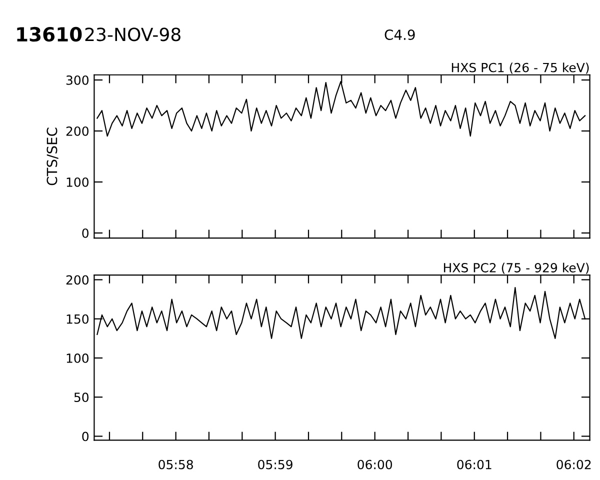 This screenshot has width=600, height=480. I want to click on x-tick-label: 06:00, so click(375, 465).